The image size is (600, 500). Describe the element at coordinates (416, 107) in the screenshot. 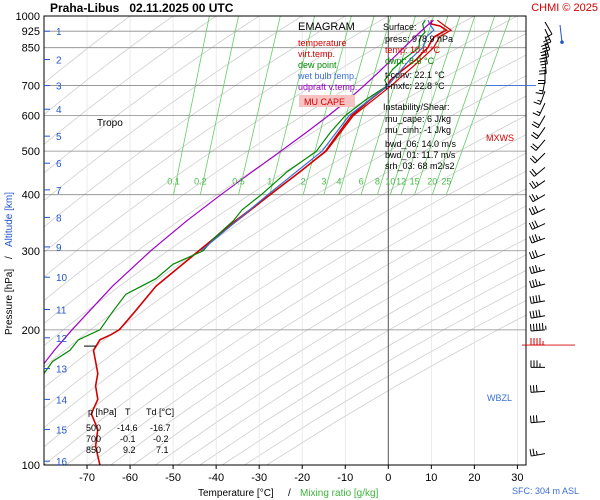

I see `instability-title: Instability/Shear:` at that location.